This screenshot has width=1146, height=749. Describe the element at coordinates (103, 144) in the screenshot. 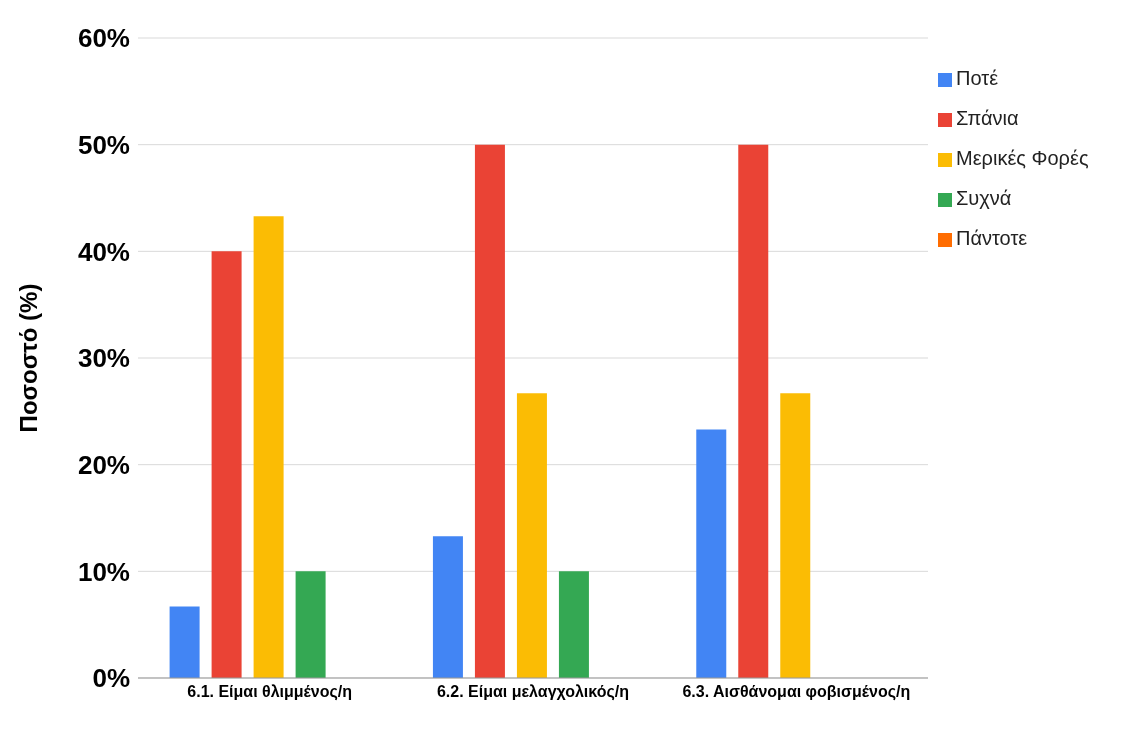

I see `y-tick-label: 50%` at that location.